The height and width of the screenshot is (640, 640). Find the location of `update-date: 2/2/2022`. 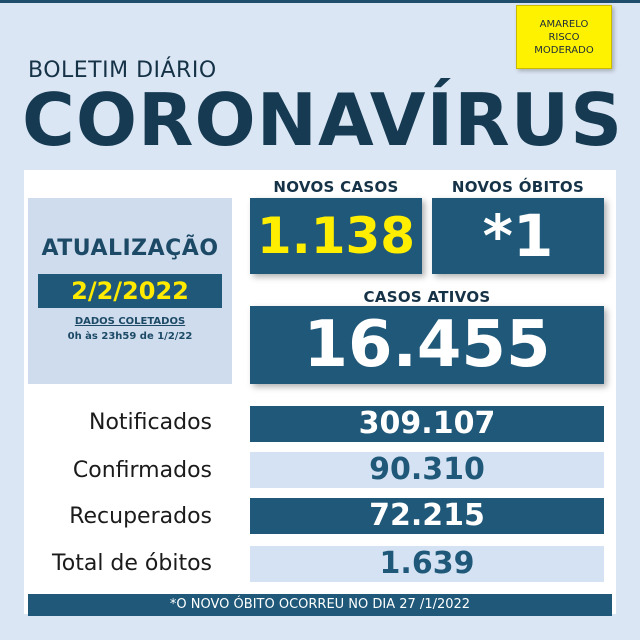

update-date: 2/2/2022 is located at coordinates (130, 291).